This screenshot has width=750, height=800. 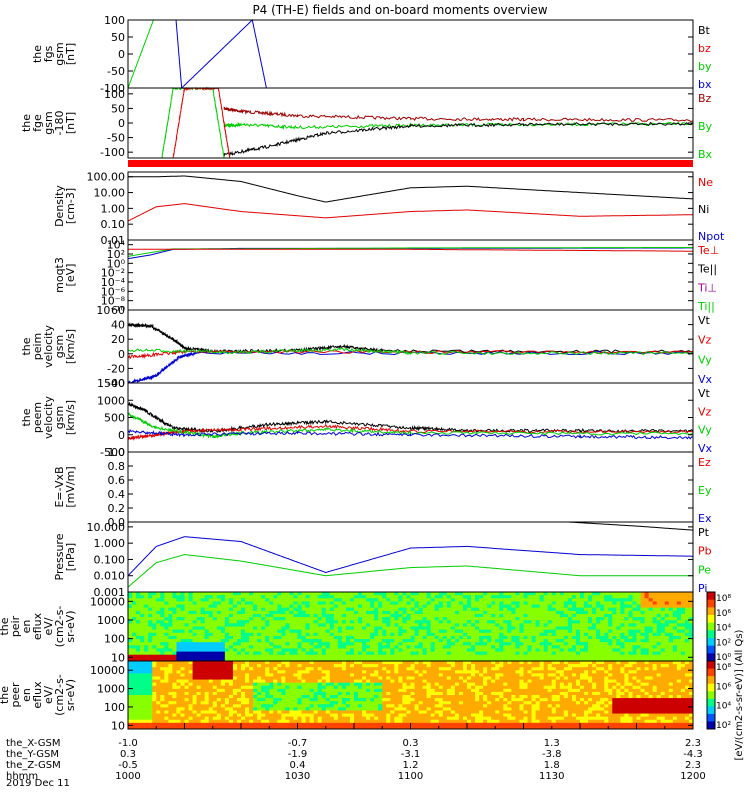 What do you see at coordinates (630, 526) in the screenshot?
I see `series-line` at bounding box center [630, 526].